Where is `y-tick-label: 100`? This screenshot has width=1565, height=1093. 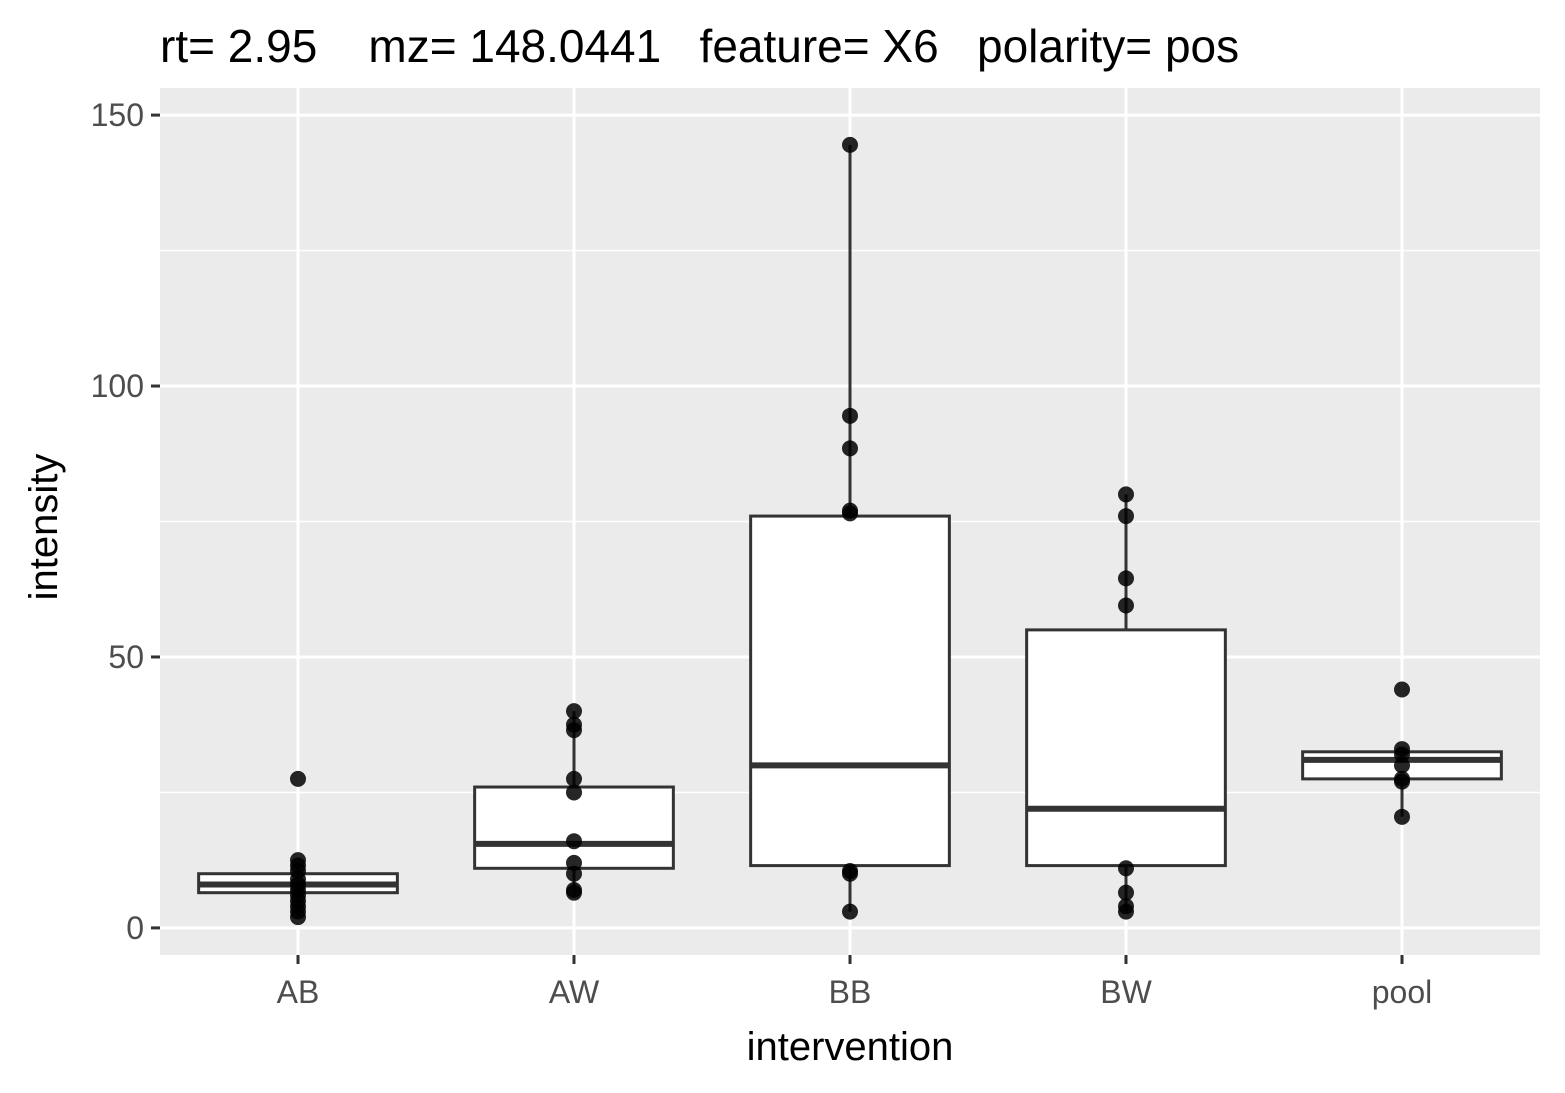
y-tick-label: 100 is located at coordinates (117, 386).